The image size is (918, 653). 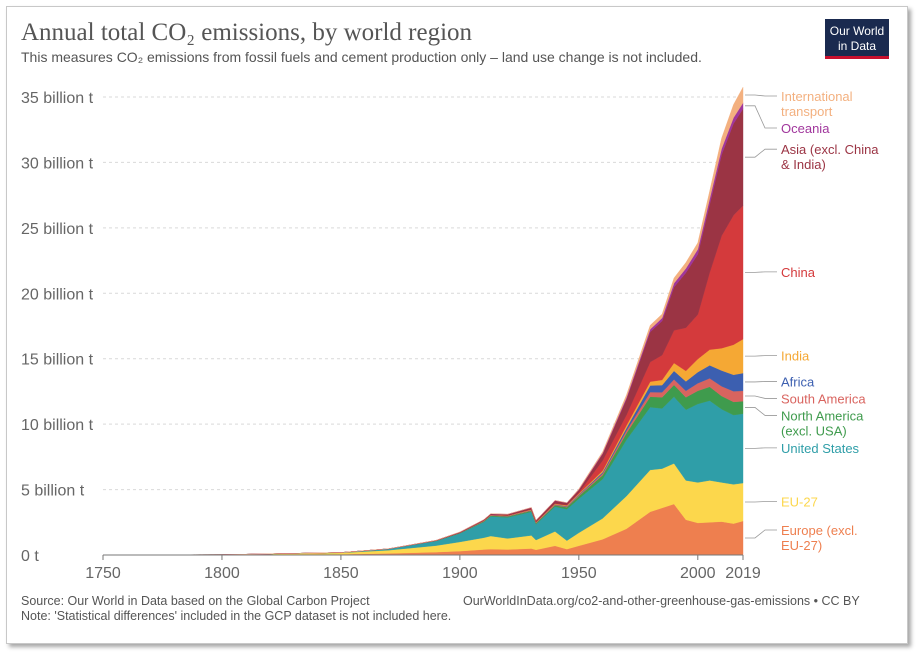 What do you see at coordinates (807, 111) in the screenshot?
I see `legend-label: transport` at bounding box center [807, 111].